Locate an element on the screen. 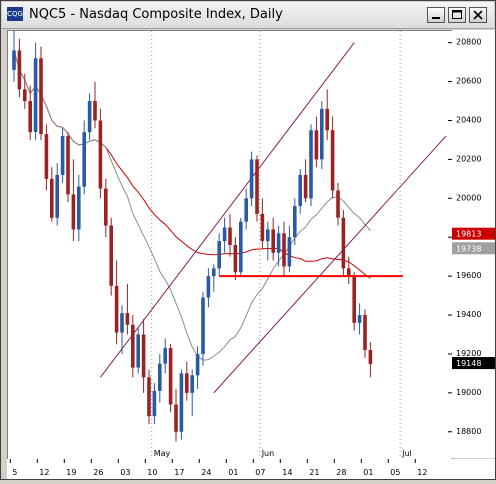 This screenshot has height=484, width=496. x-tick-label: 07 is located at coordinates (260, 472).